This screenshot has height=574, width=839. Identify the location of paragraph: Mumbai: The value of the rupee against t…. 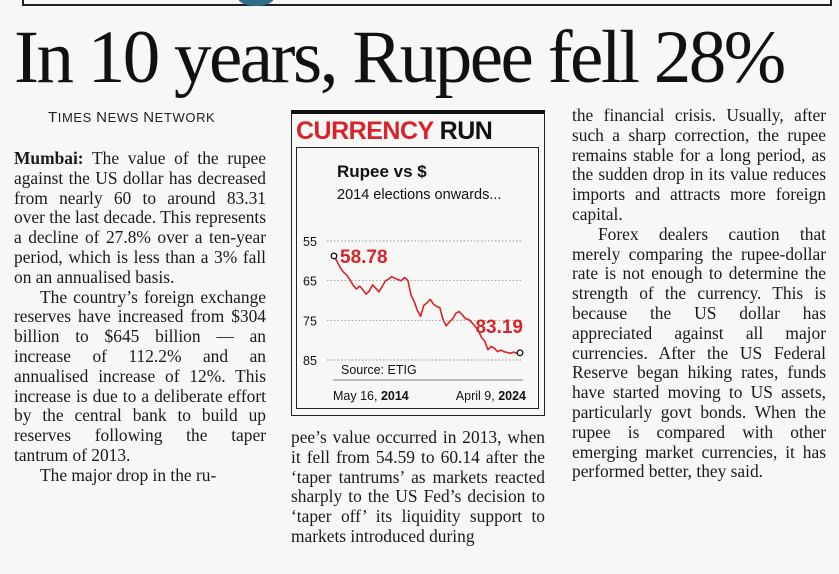
(140, 217).